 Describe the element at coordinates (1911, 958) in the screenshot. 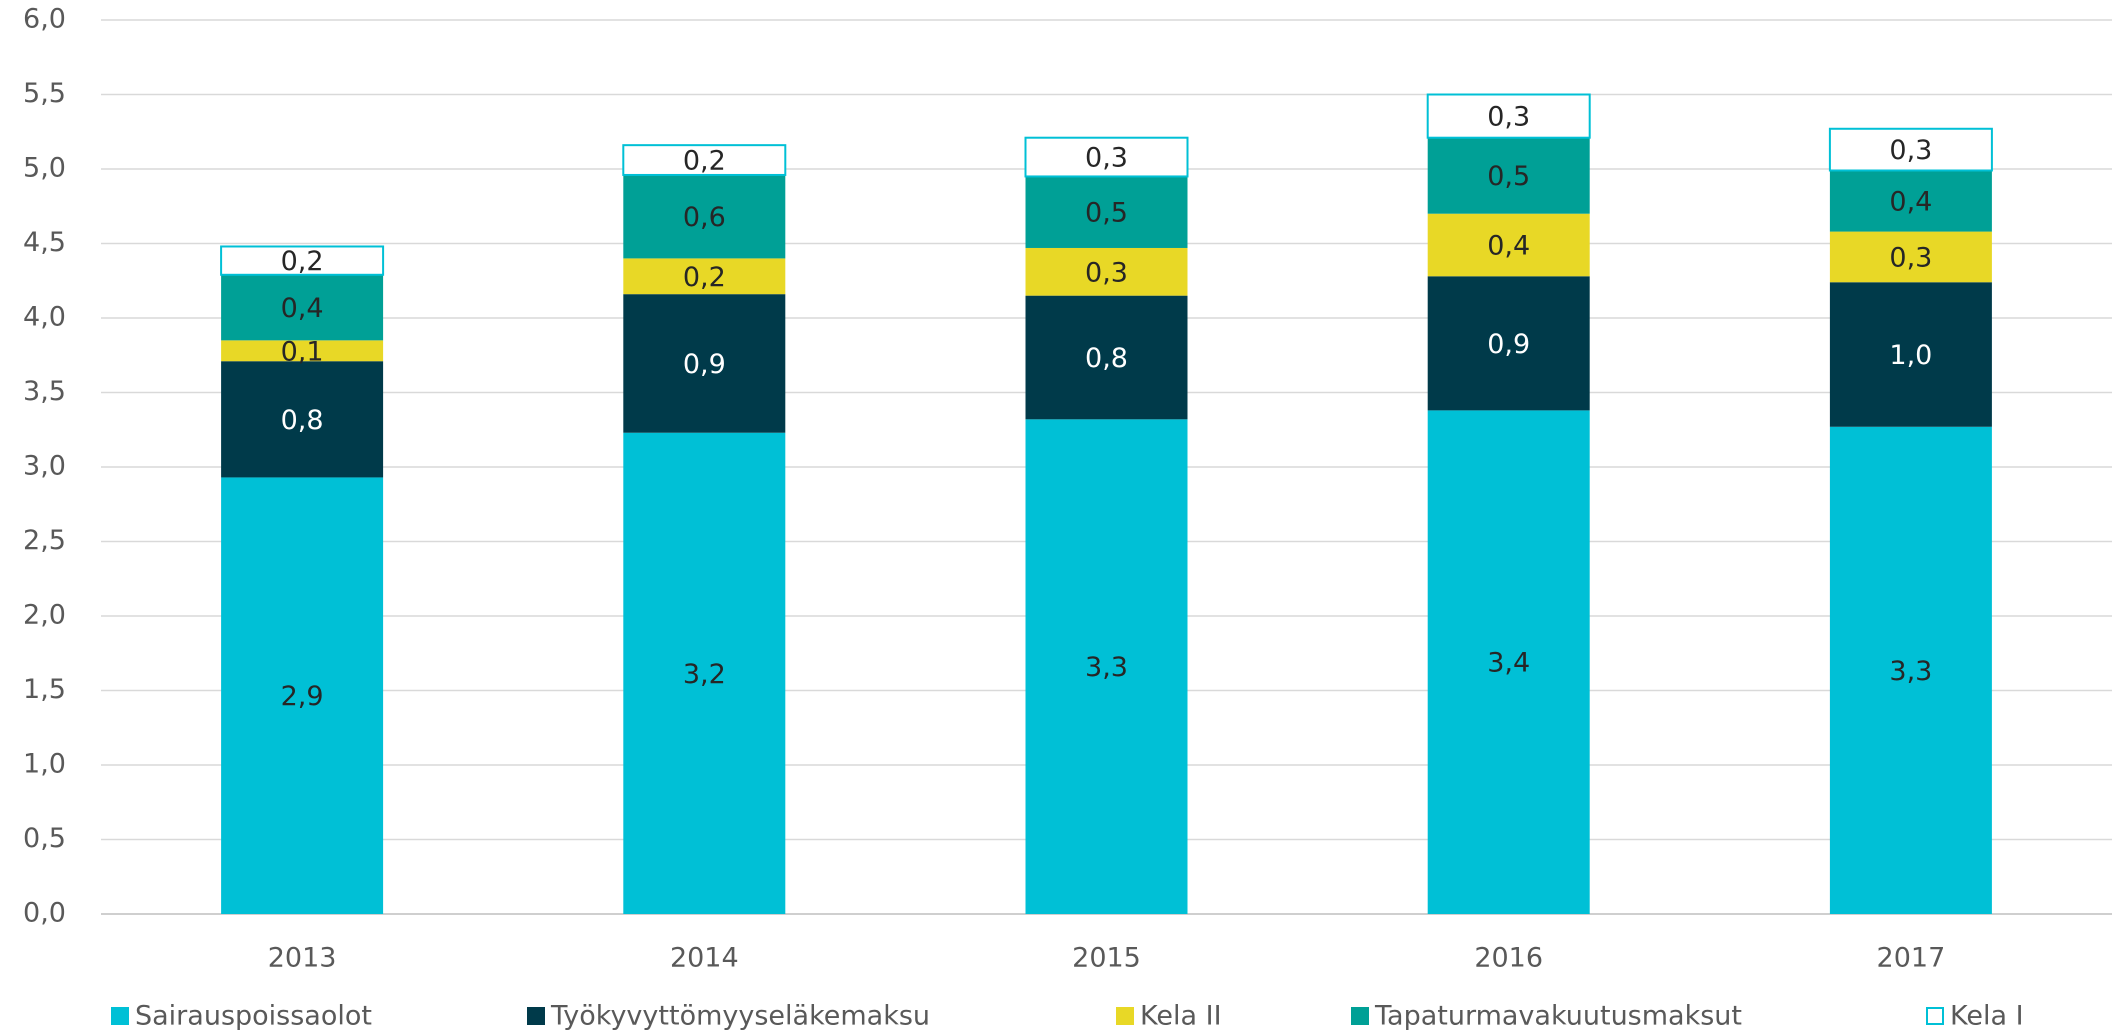

I see `x-tick-label: 2017` at that location.